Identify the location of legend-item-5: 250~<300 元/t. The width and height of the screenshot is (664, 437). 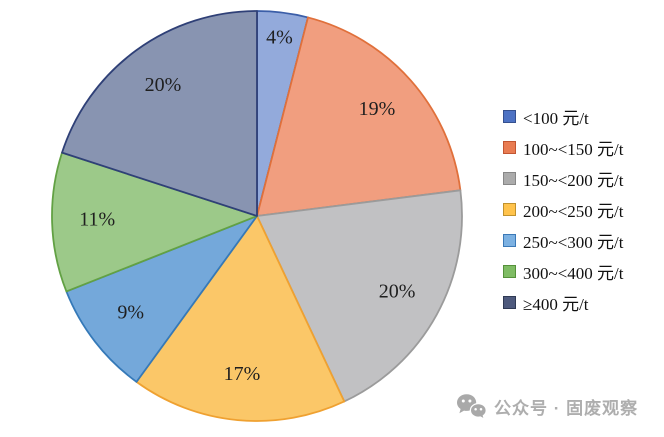
(563, 241).